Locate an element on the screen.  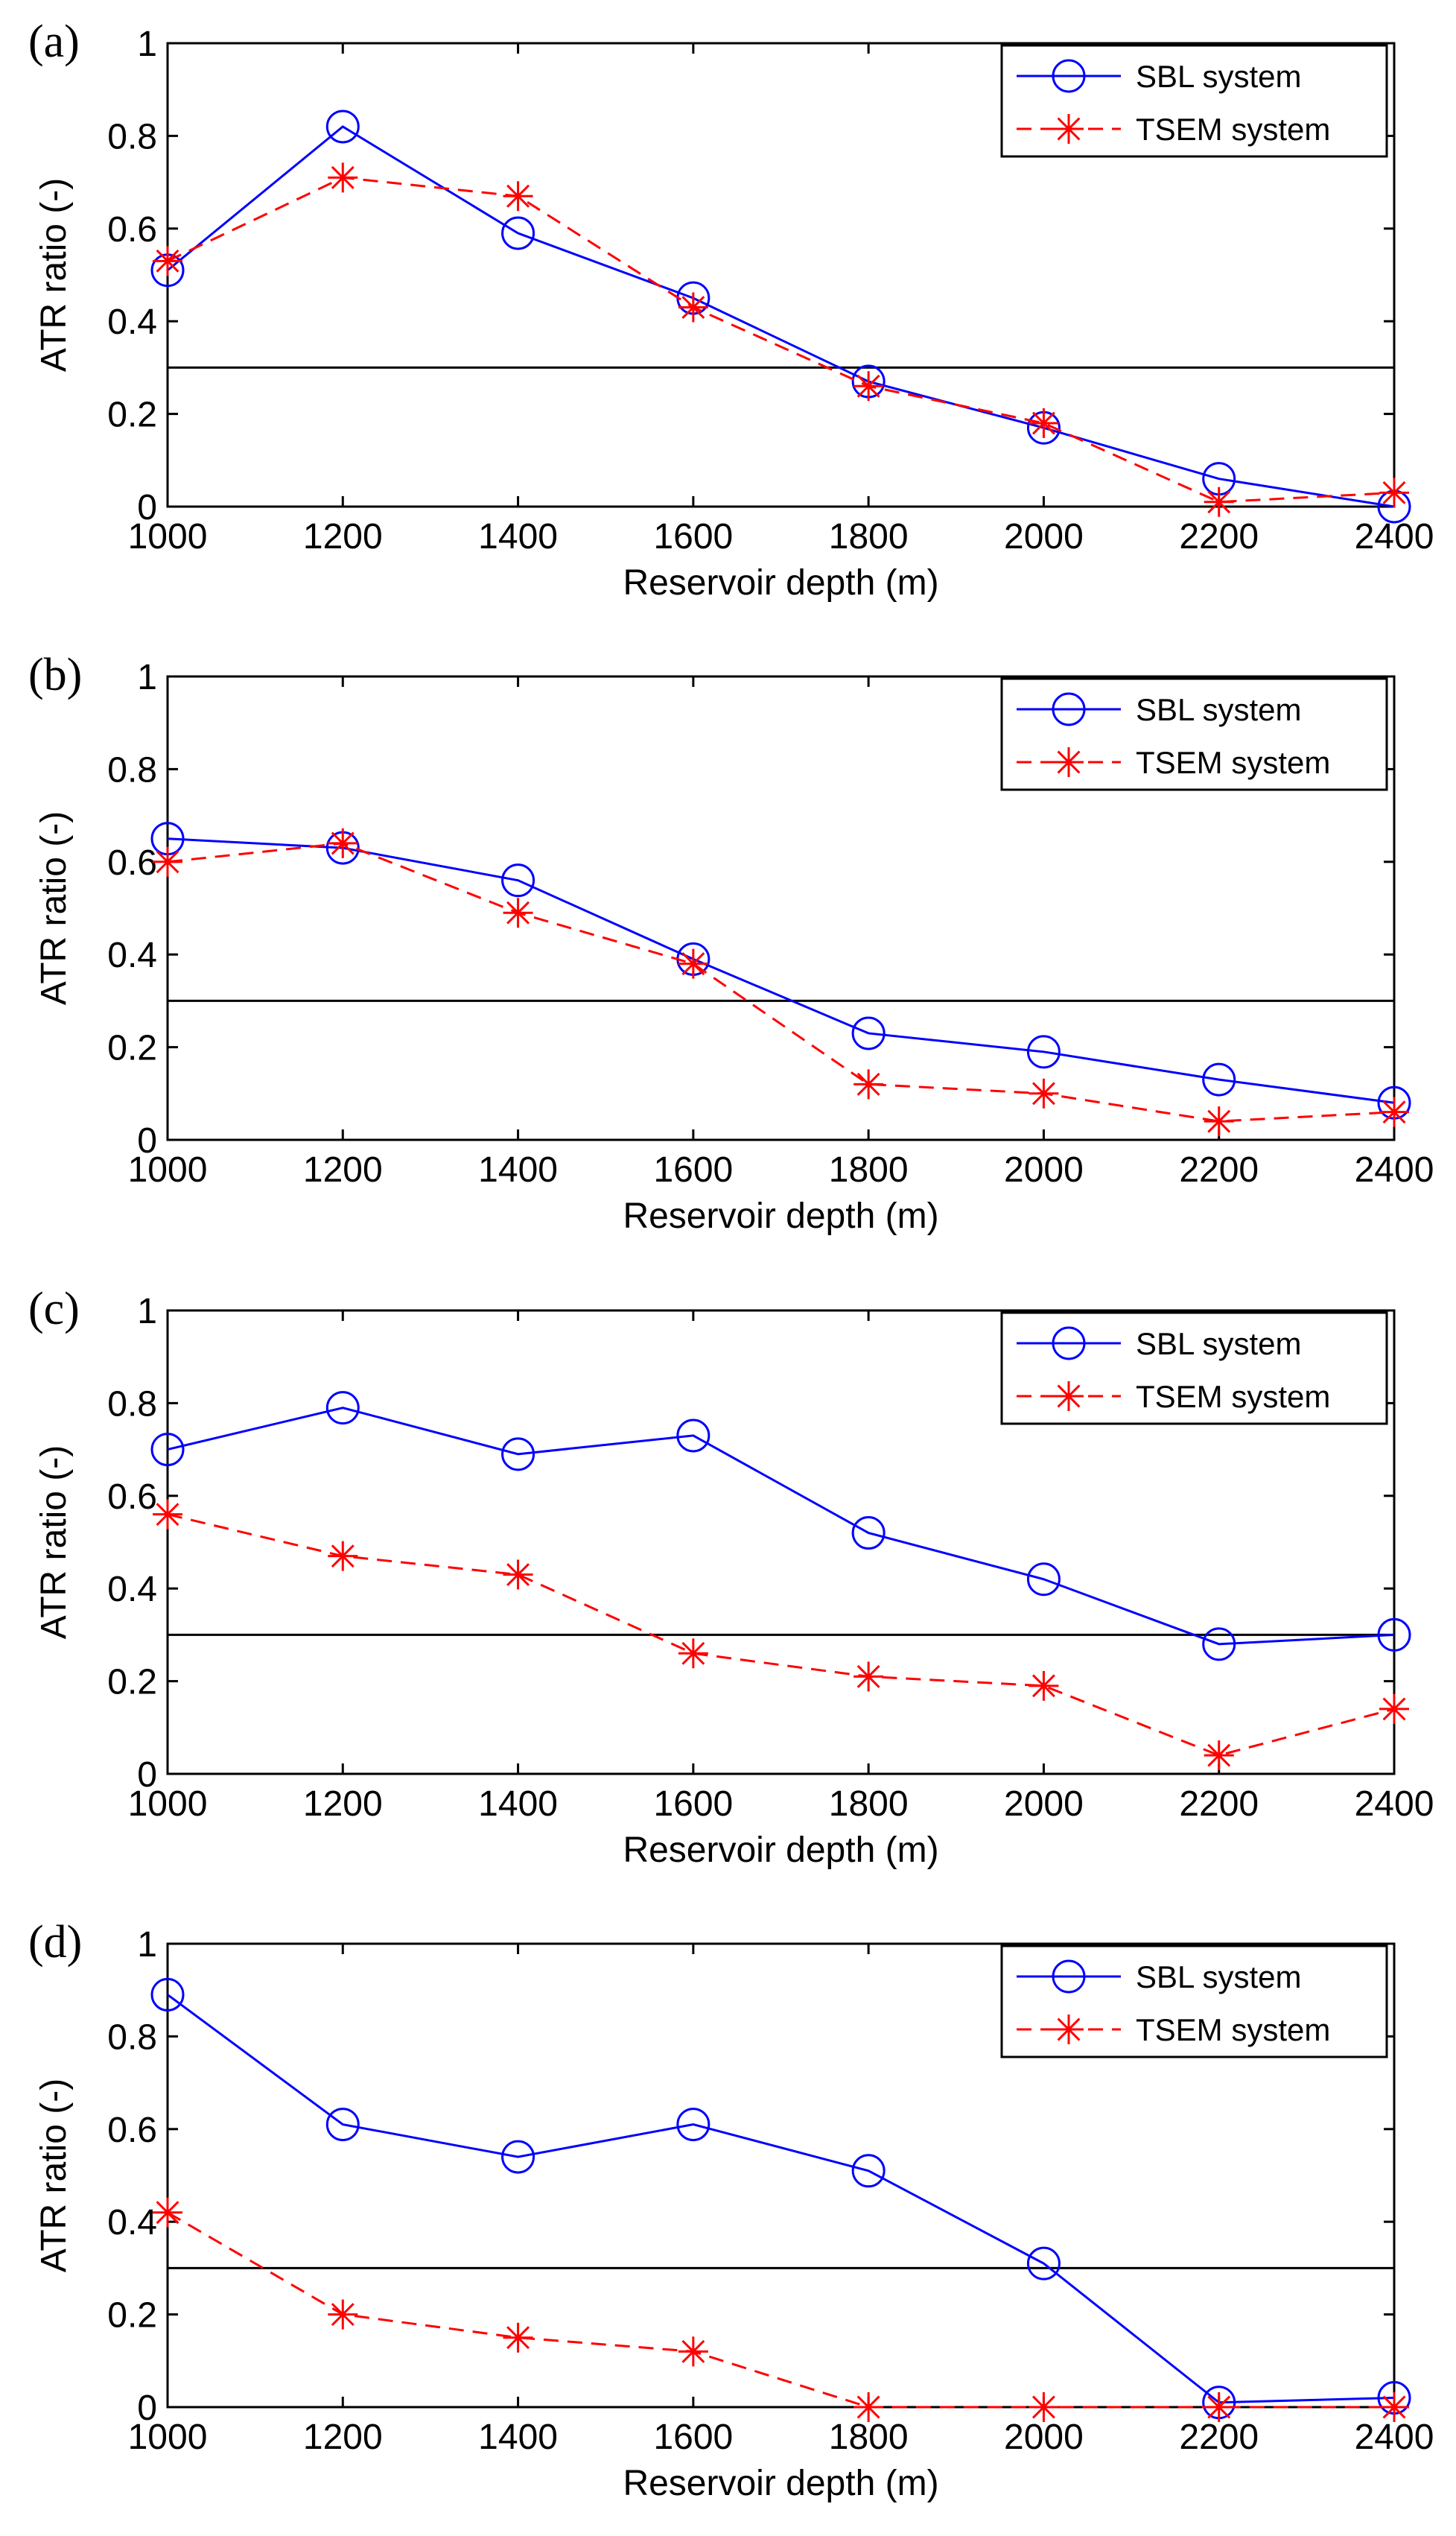
legend-box is located at coordinates (1194, 101).